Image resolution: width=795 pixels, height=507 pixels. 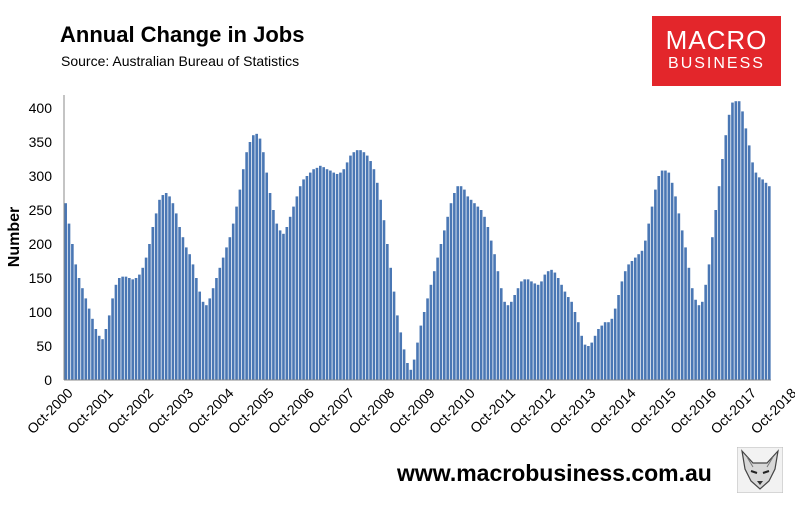 What do you see at coordinates (41, 176) in the screenshot?
I see `y-tick-label: 300` at bounding box center [41, 176].